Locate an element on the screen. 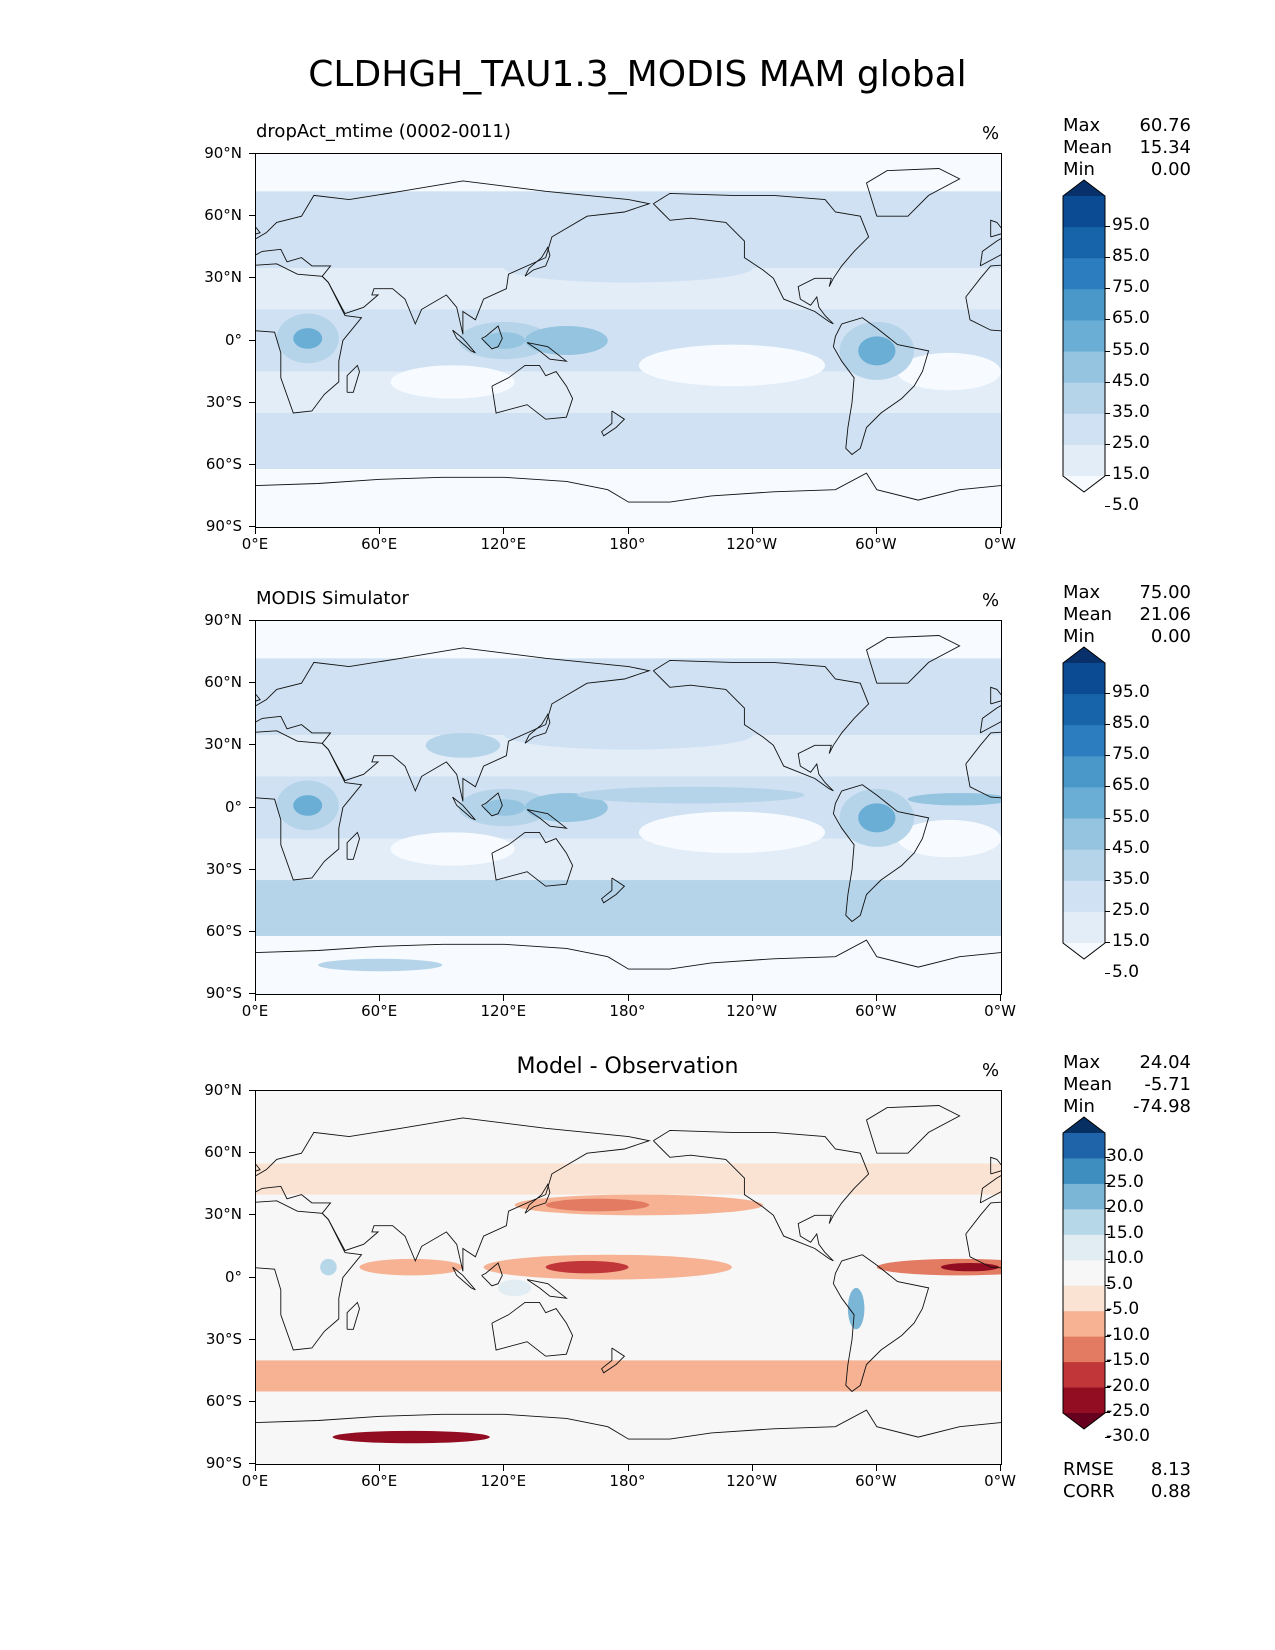  stat-value: 0.00 is located at coordinates (1170, 636).